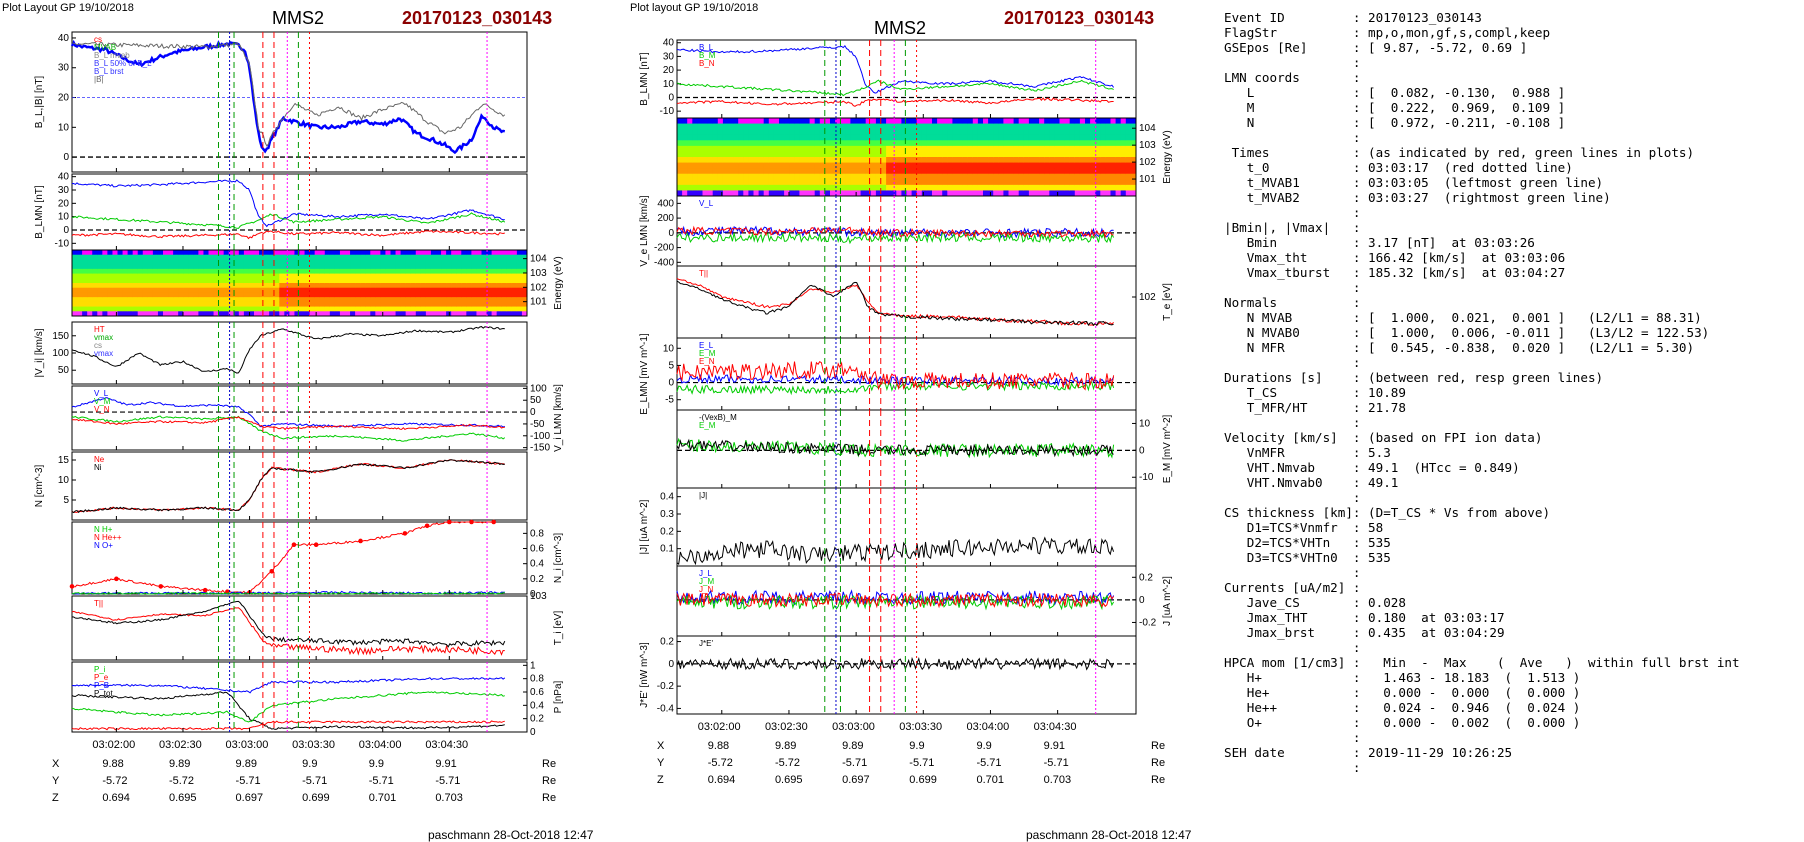 This screenshot has width=1804, height=842. I want to click on legend-entry: cs, so click(98, 345).